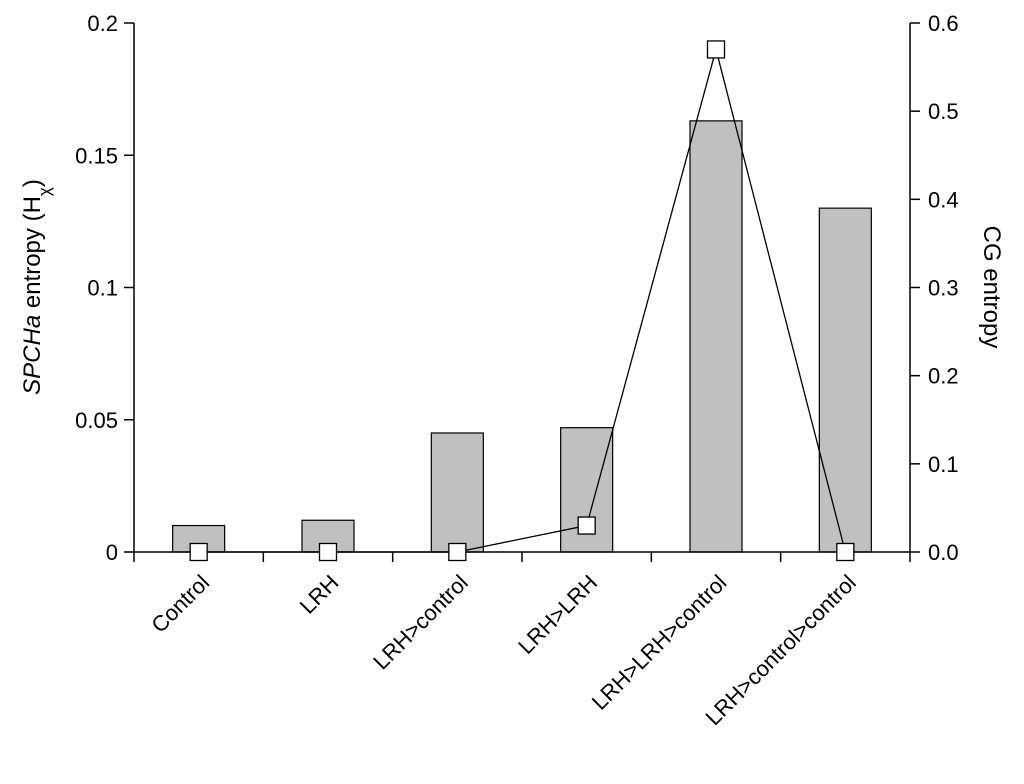 This screenshot has width=1024, height=784. What do you see at coordinates (557, 614) in the screenshot?
I see `category-label-3: LRH>LRH` at bounding box center [557, 614].